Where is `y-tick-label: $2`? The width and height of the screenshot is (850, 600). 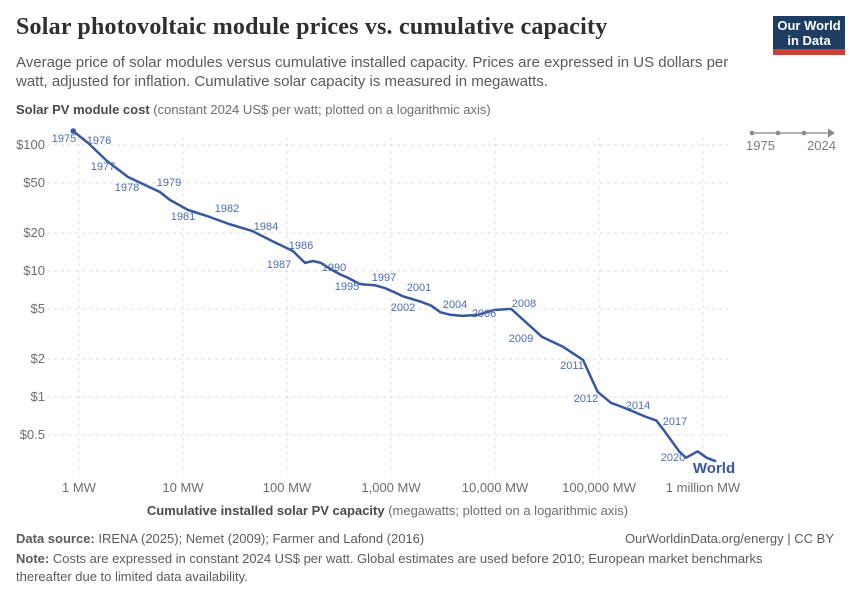
y-tick-label: $2 is located at coordinates (37, 359).